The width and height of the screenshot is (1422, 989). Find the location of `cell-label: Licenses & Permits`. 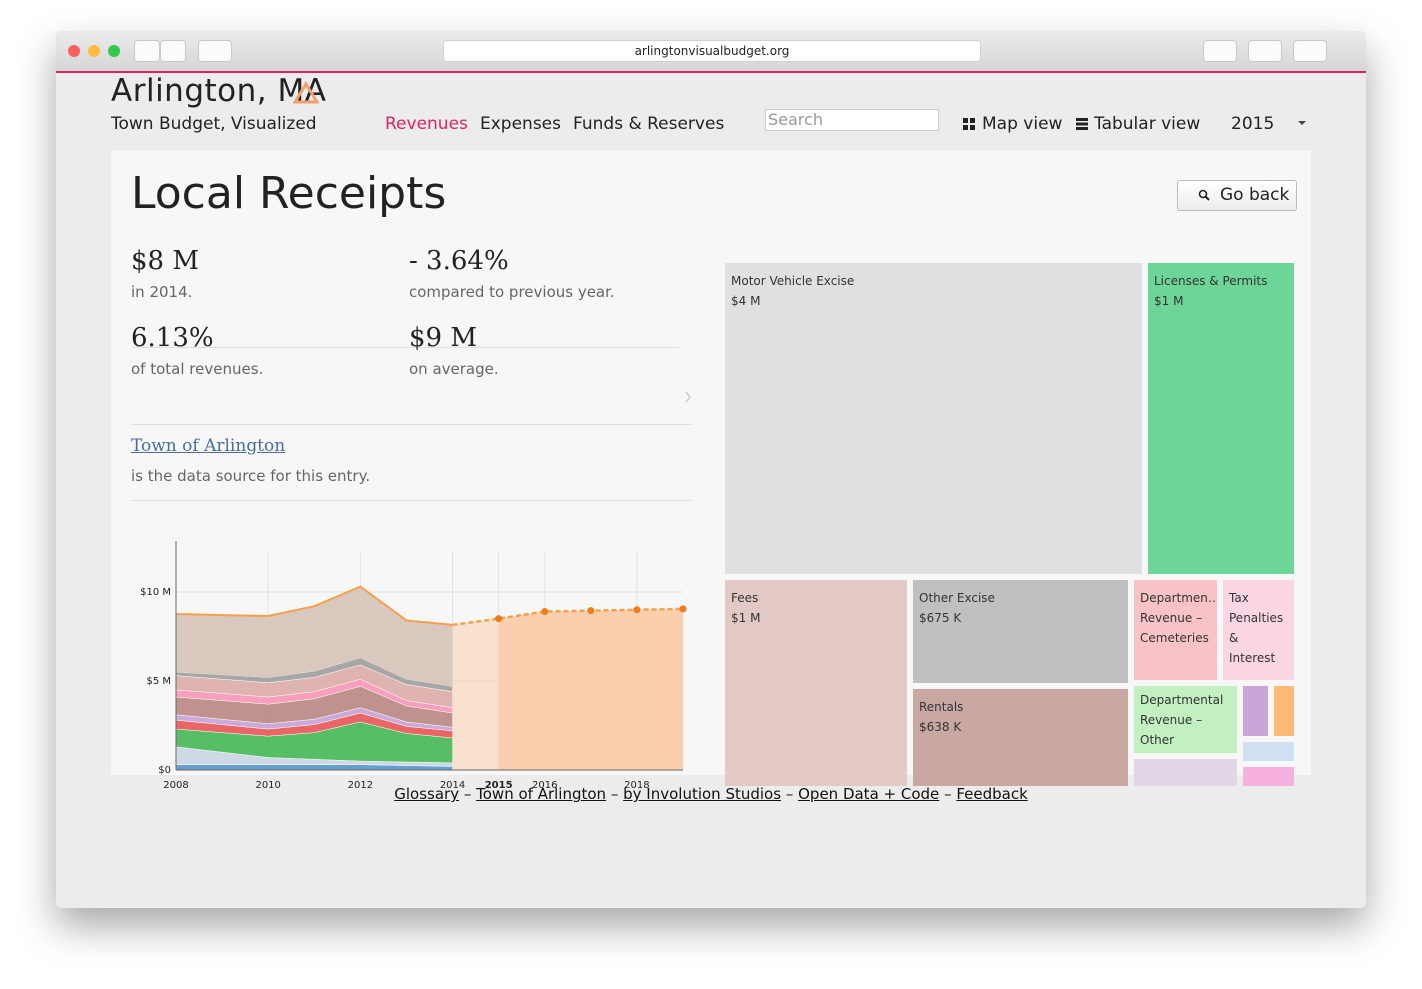

cell-label: Licenses & Permits is located at coordinates (1211, 281).